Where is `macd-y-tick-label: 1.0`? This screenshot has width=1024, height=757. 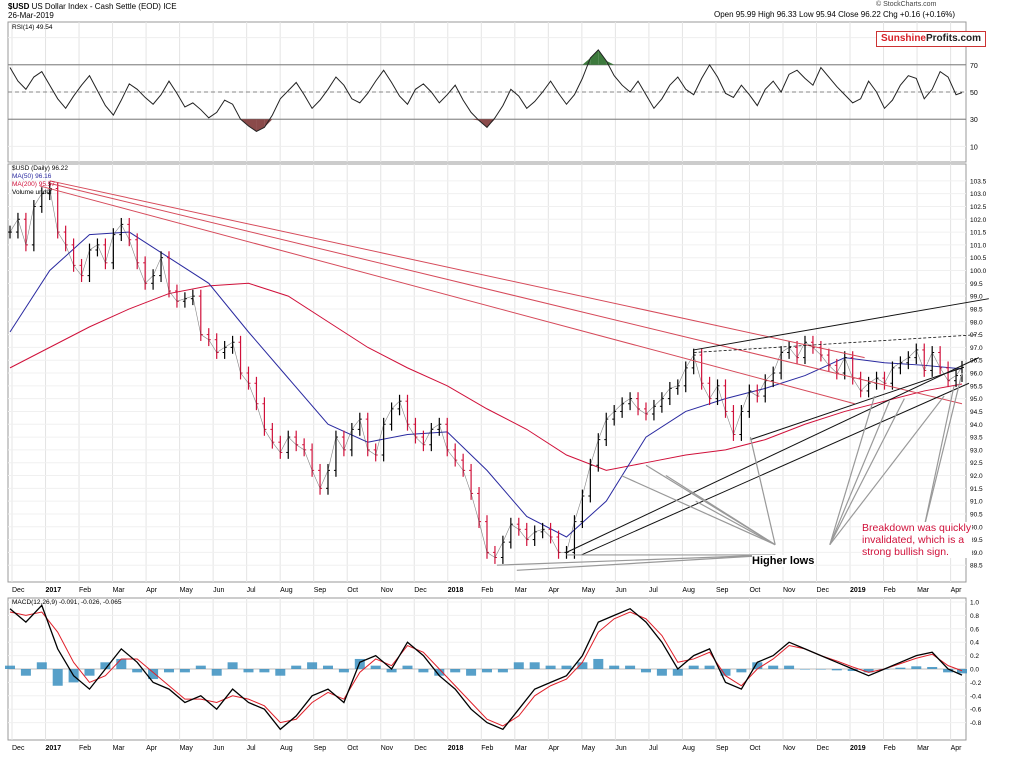
macd-y-tick-label: 1.0 is located at coordinates (974, 603).